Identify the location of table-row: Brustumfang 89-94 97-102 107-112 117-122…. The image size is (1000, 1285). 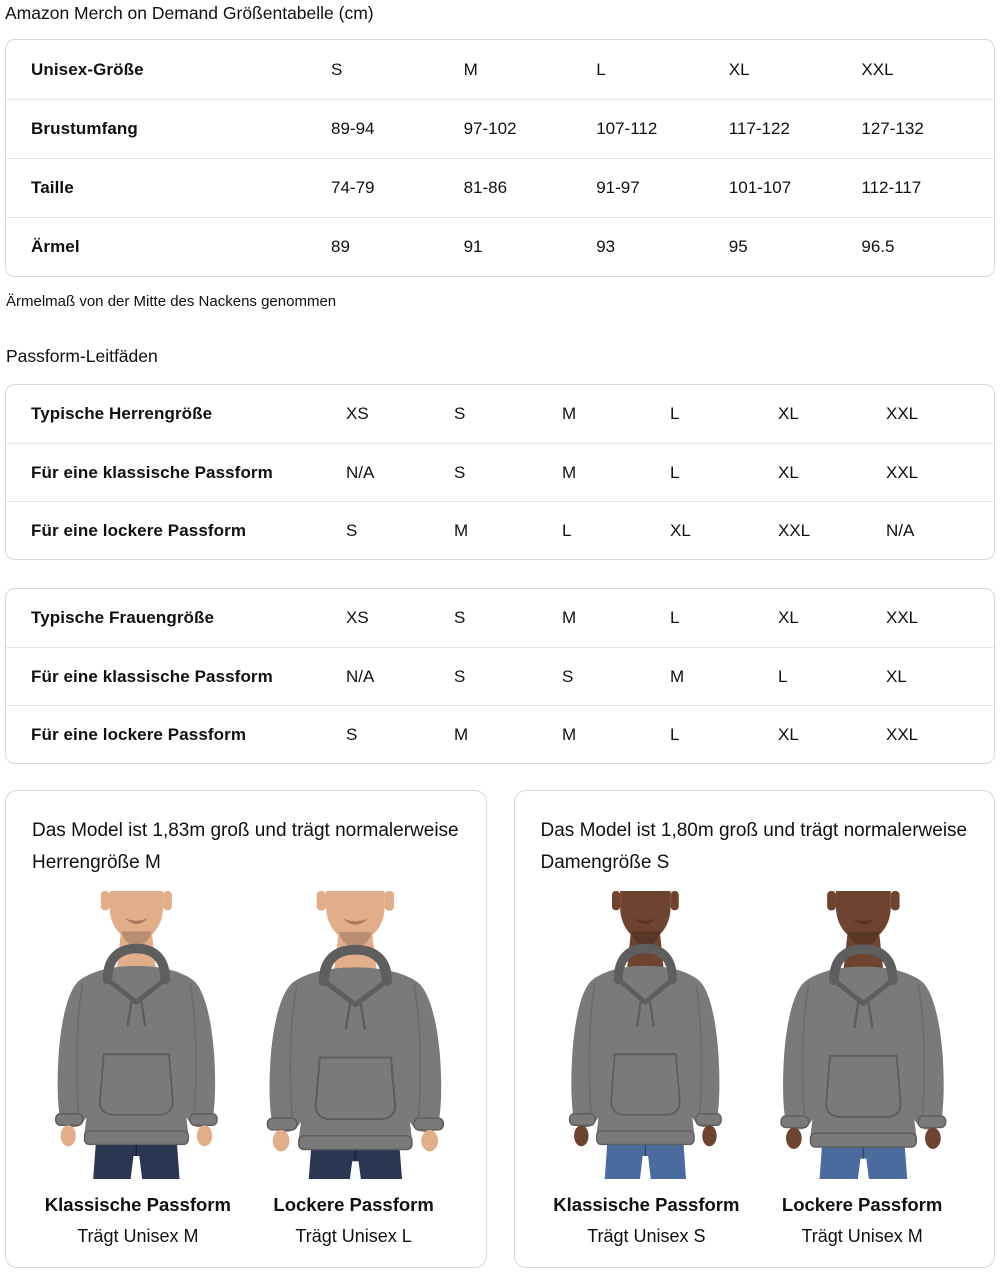
(500, 128).